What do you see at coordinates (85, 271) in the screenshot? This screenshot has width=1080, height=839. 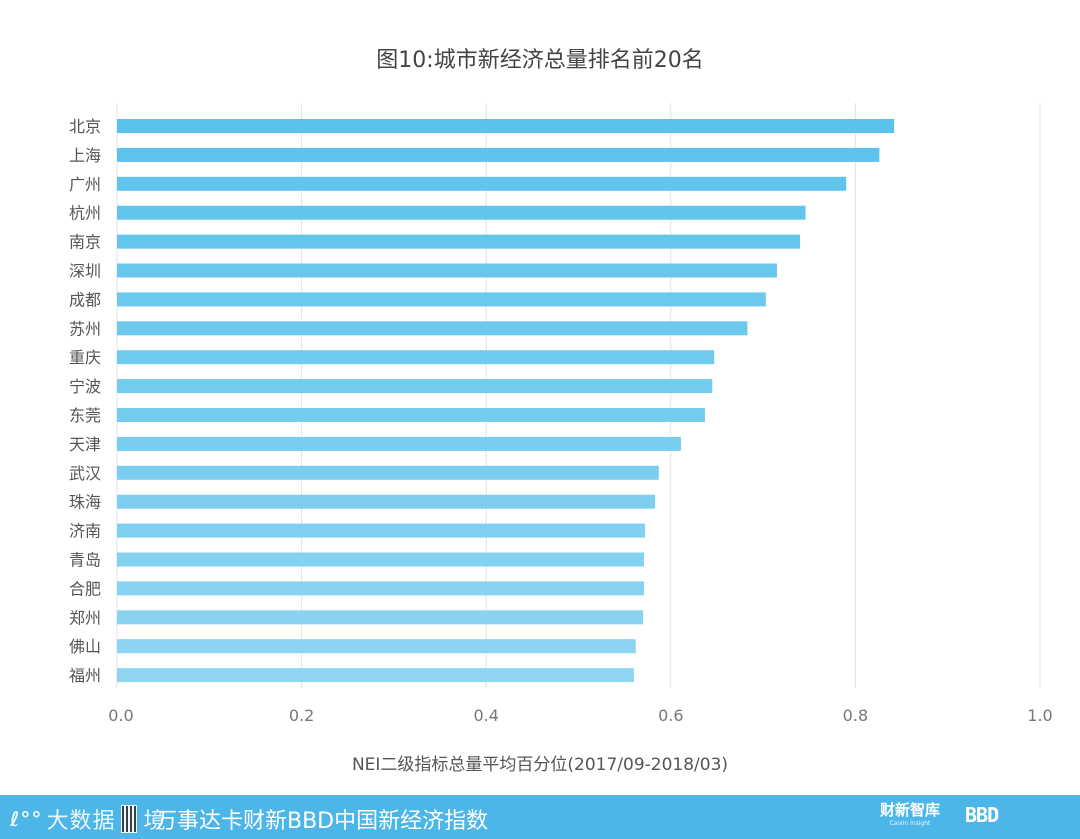 I see `category-label: 深圳` at bounding box center [85, 271].